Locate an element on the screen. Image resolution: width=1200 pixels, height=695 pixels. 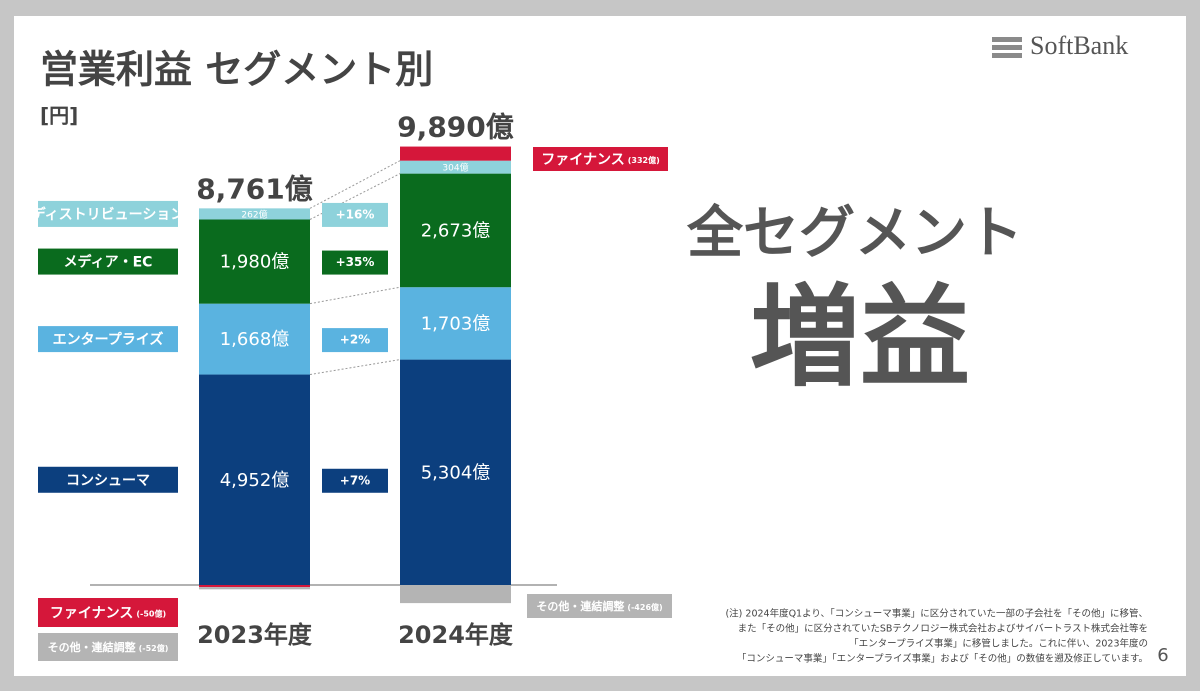
page-number: 6 is located at coordinates (1162, 655).